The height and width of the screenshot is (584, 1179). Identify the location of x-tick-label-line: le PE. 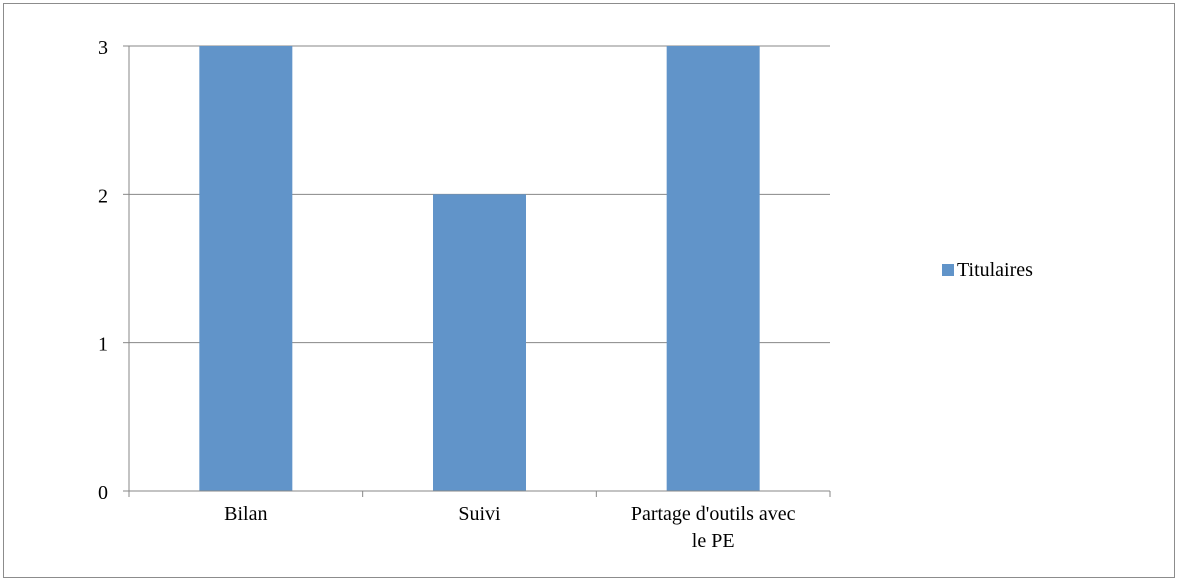
(713, 541).